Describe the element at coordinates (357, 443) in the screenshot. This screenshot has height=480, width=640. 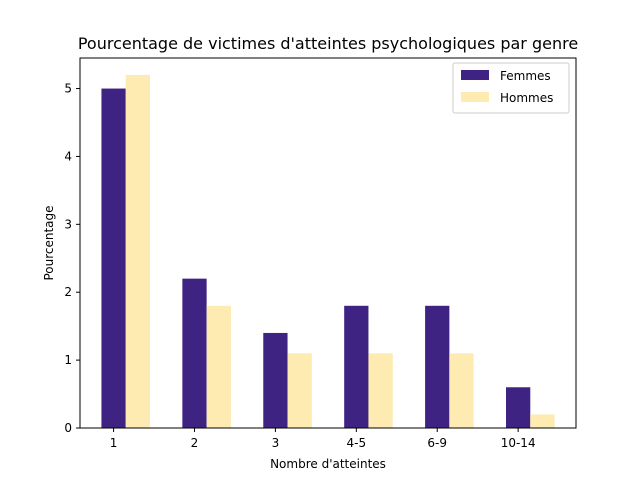
I see `x-tick-label-4-5: 4-5` at that location.